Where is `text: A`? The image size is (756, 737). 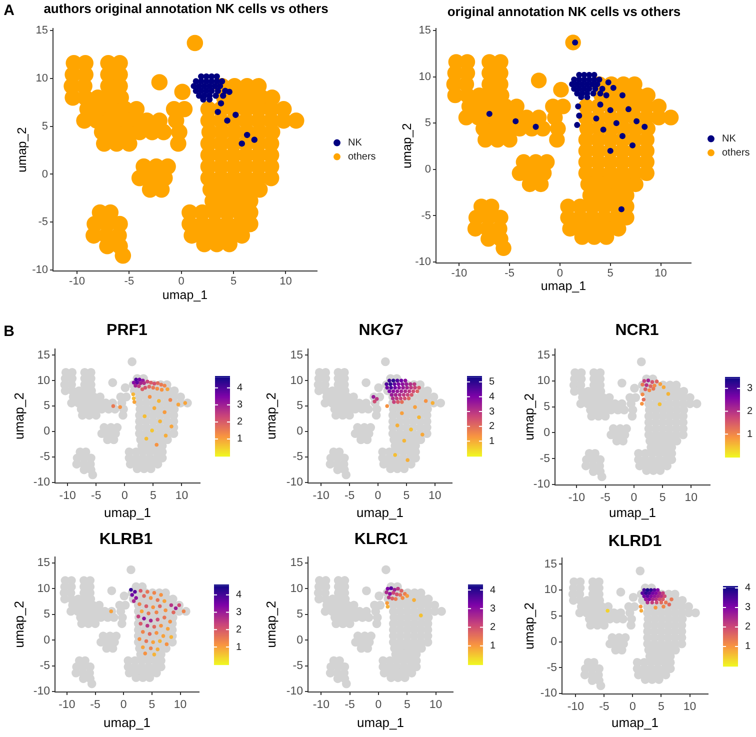
text: A is located at coordinates (9, 11).